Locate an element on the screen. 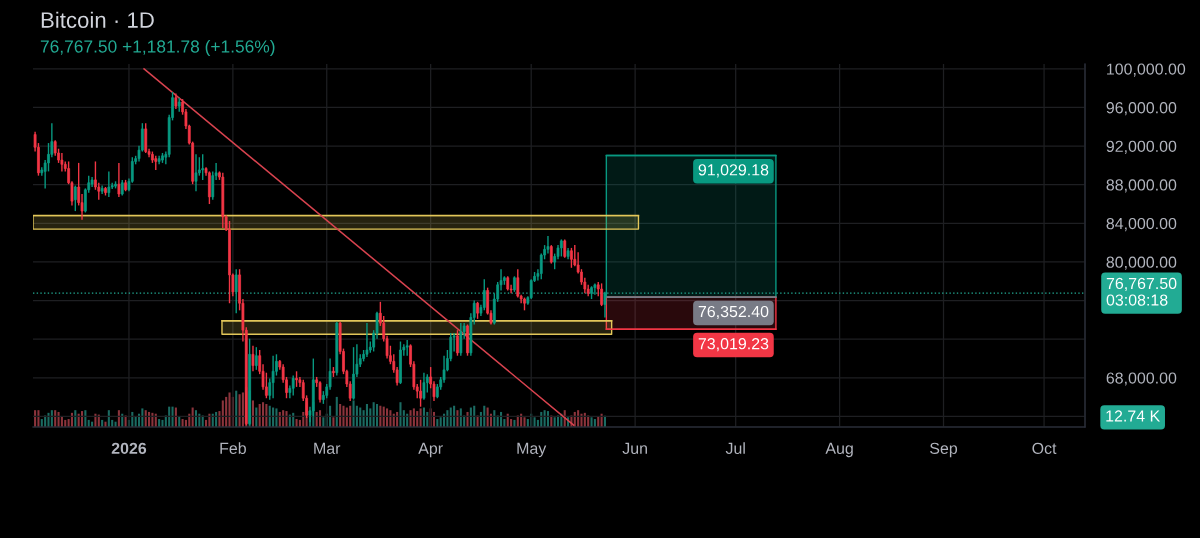 The width and height of the screenshot is (1200, 538). y-tick-label: 80,000.00 is located at coordinates (1141, 263).